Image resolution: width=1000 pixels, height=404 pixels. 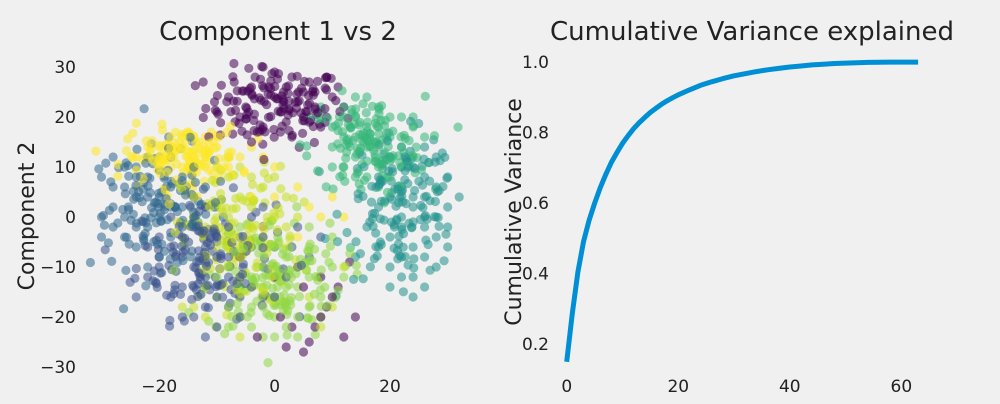 I want to click on y-tick-label: 0.8, so click(x=535, y=134).